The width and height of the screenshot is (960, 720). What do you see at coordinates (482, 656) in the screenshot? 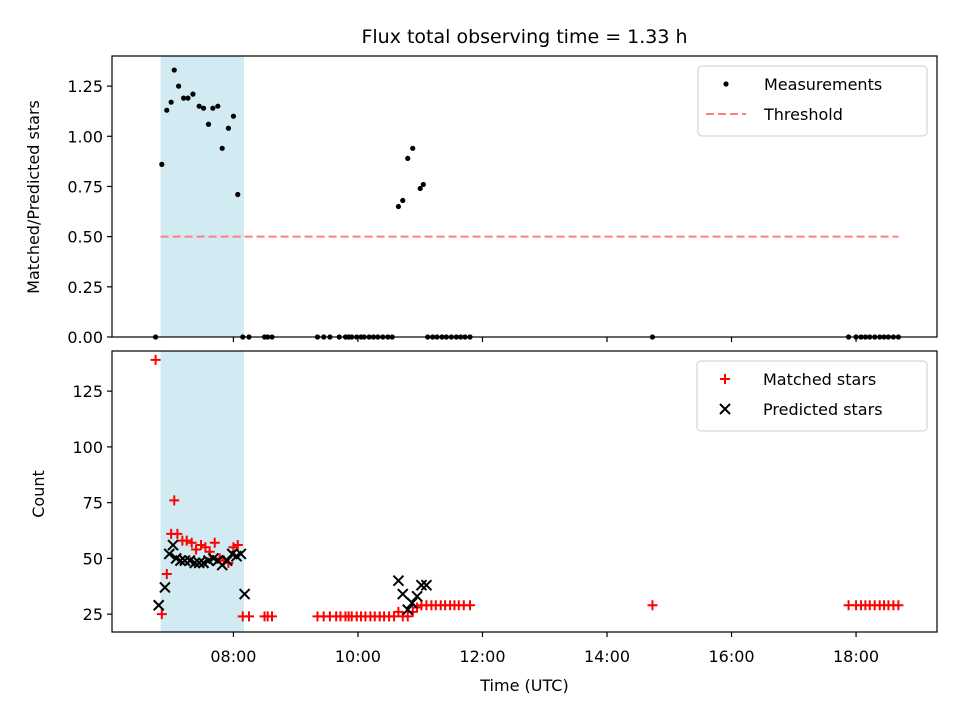
I see `x-tick-label: 12:00` at bounding box center [482, 656].